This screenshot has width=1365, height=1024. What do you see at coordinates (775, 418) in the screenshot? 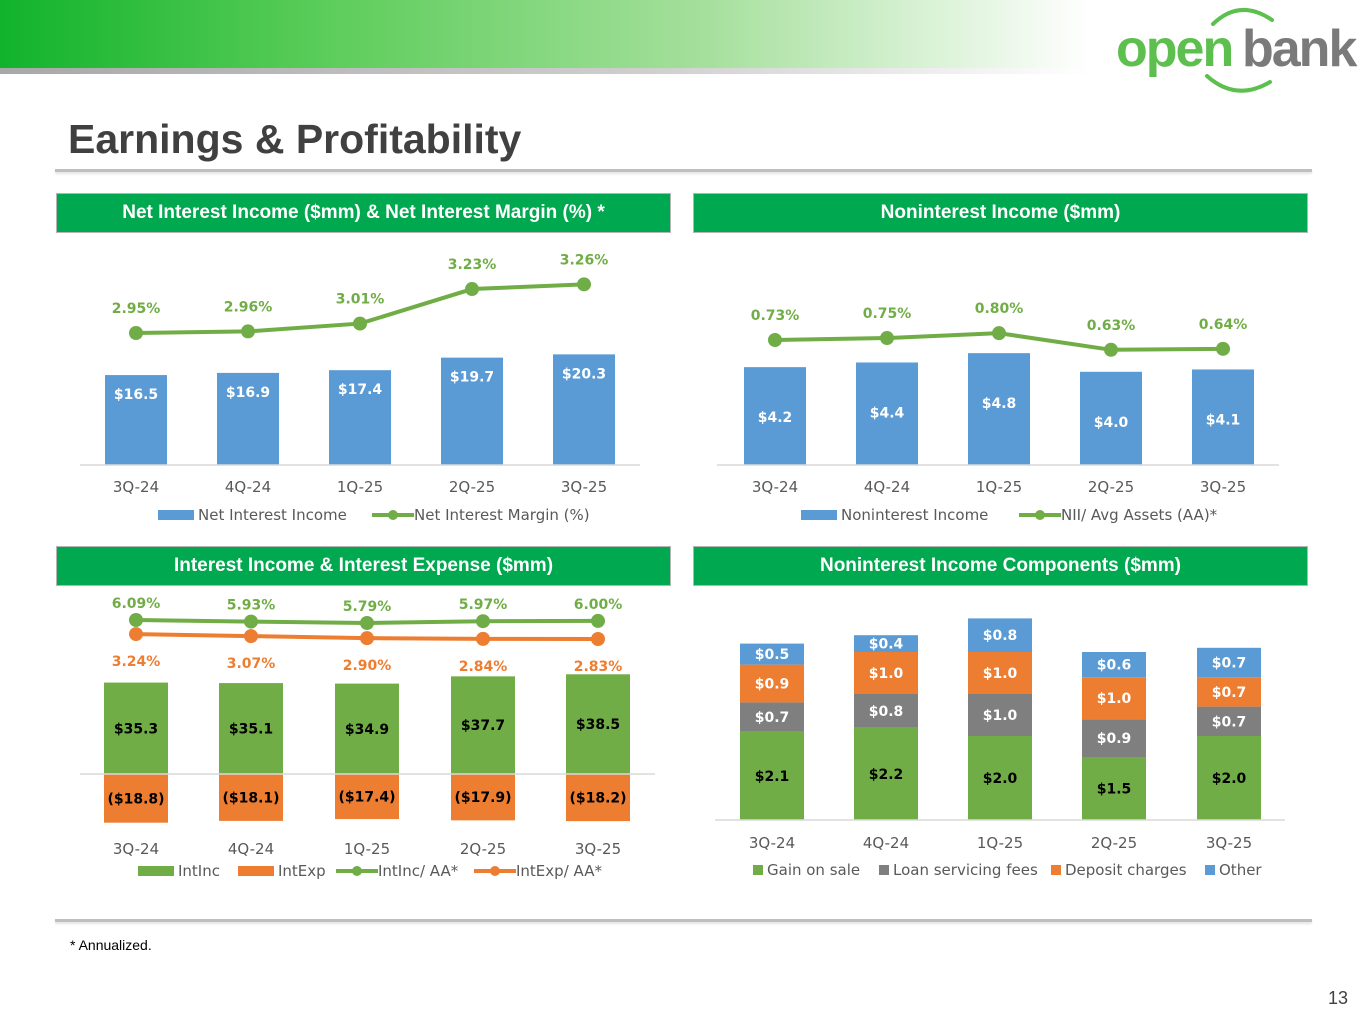
I see `bar-label-1-0-0: $4.2` at bounding box center [775, 418].